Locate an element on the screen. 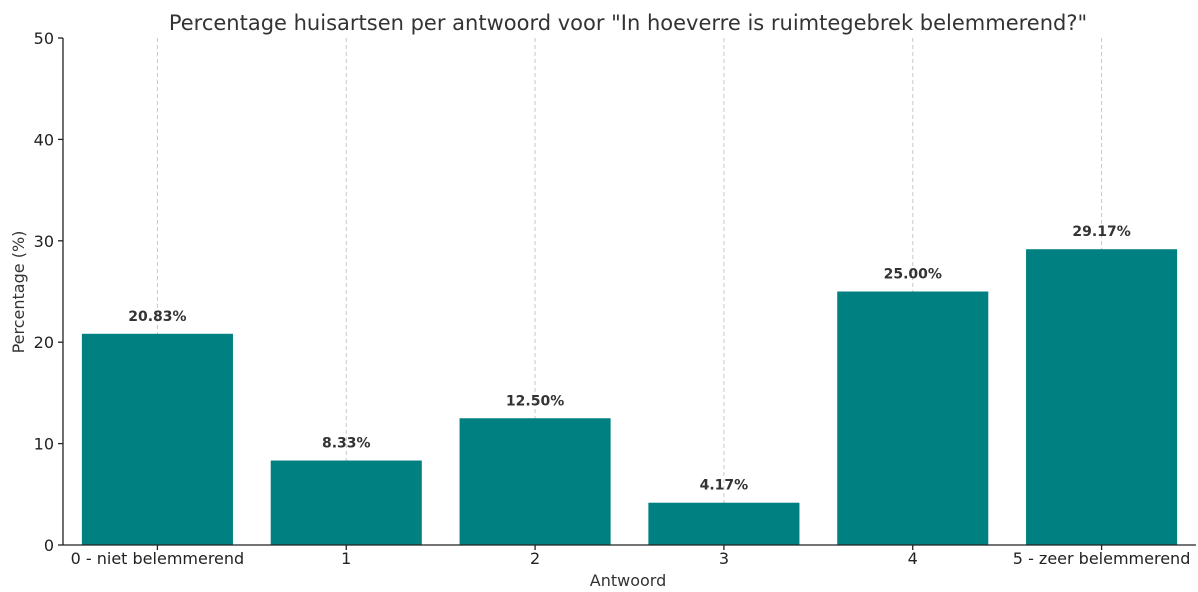 The height and width of the screenshot is (592, 1198). y-tick-label-0: 0 is located at coordinates (49, 545).